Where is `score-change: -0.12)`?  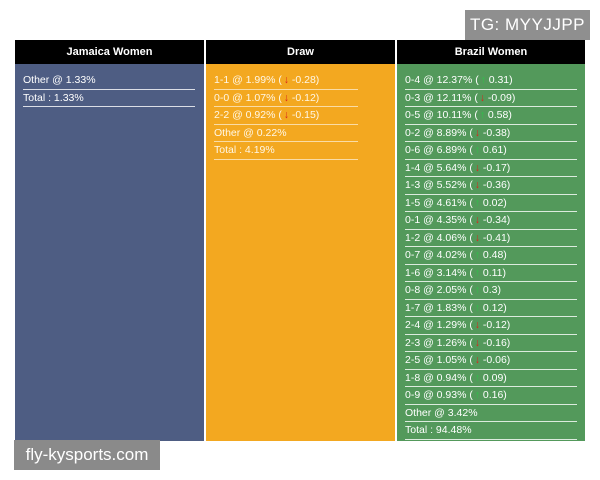 score-change: -0.12) is located at coordinates (496, 325).